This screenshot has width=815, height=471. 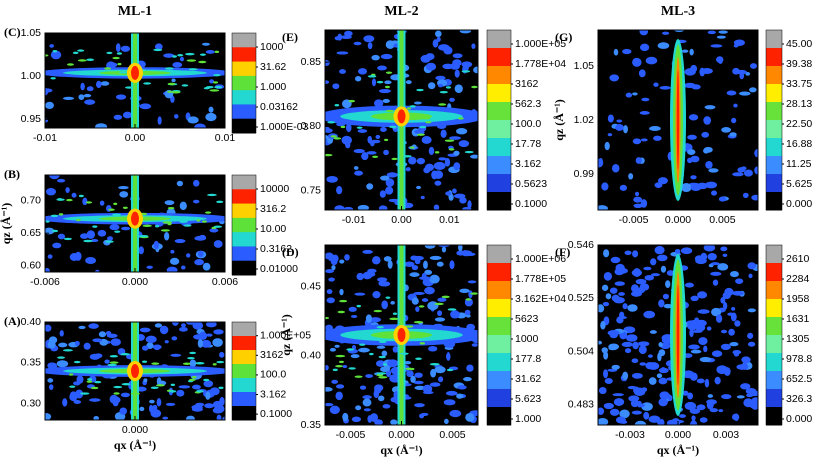 I want to click on colorbar-label: 0.000, so click(x=799, y=419).